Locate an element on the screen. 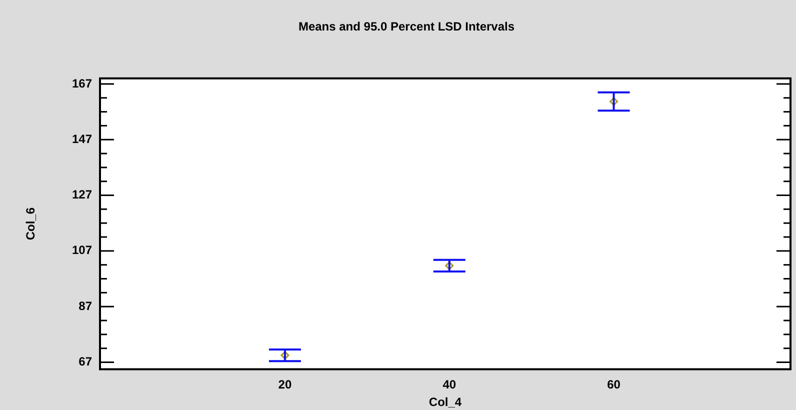 The image size is (796, 410). y-tick-label: 147 is located at coordinates (82, 139).